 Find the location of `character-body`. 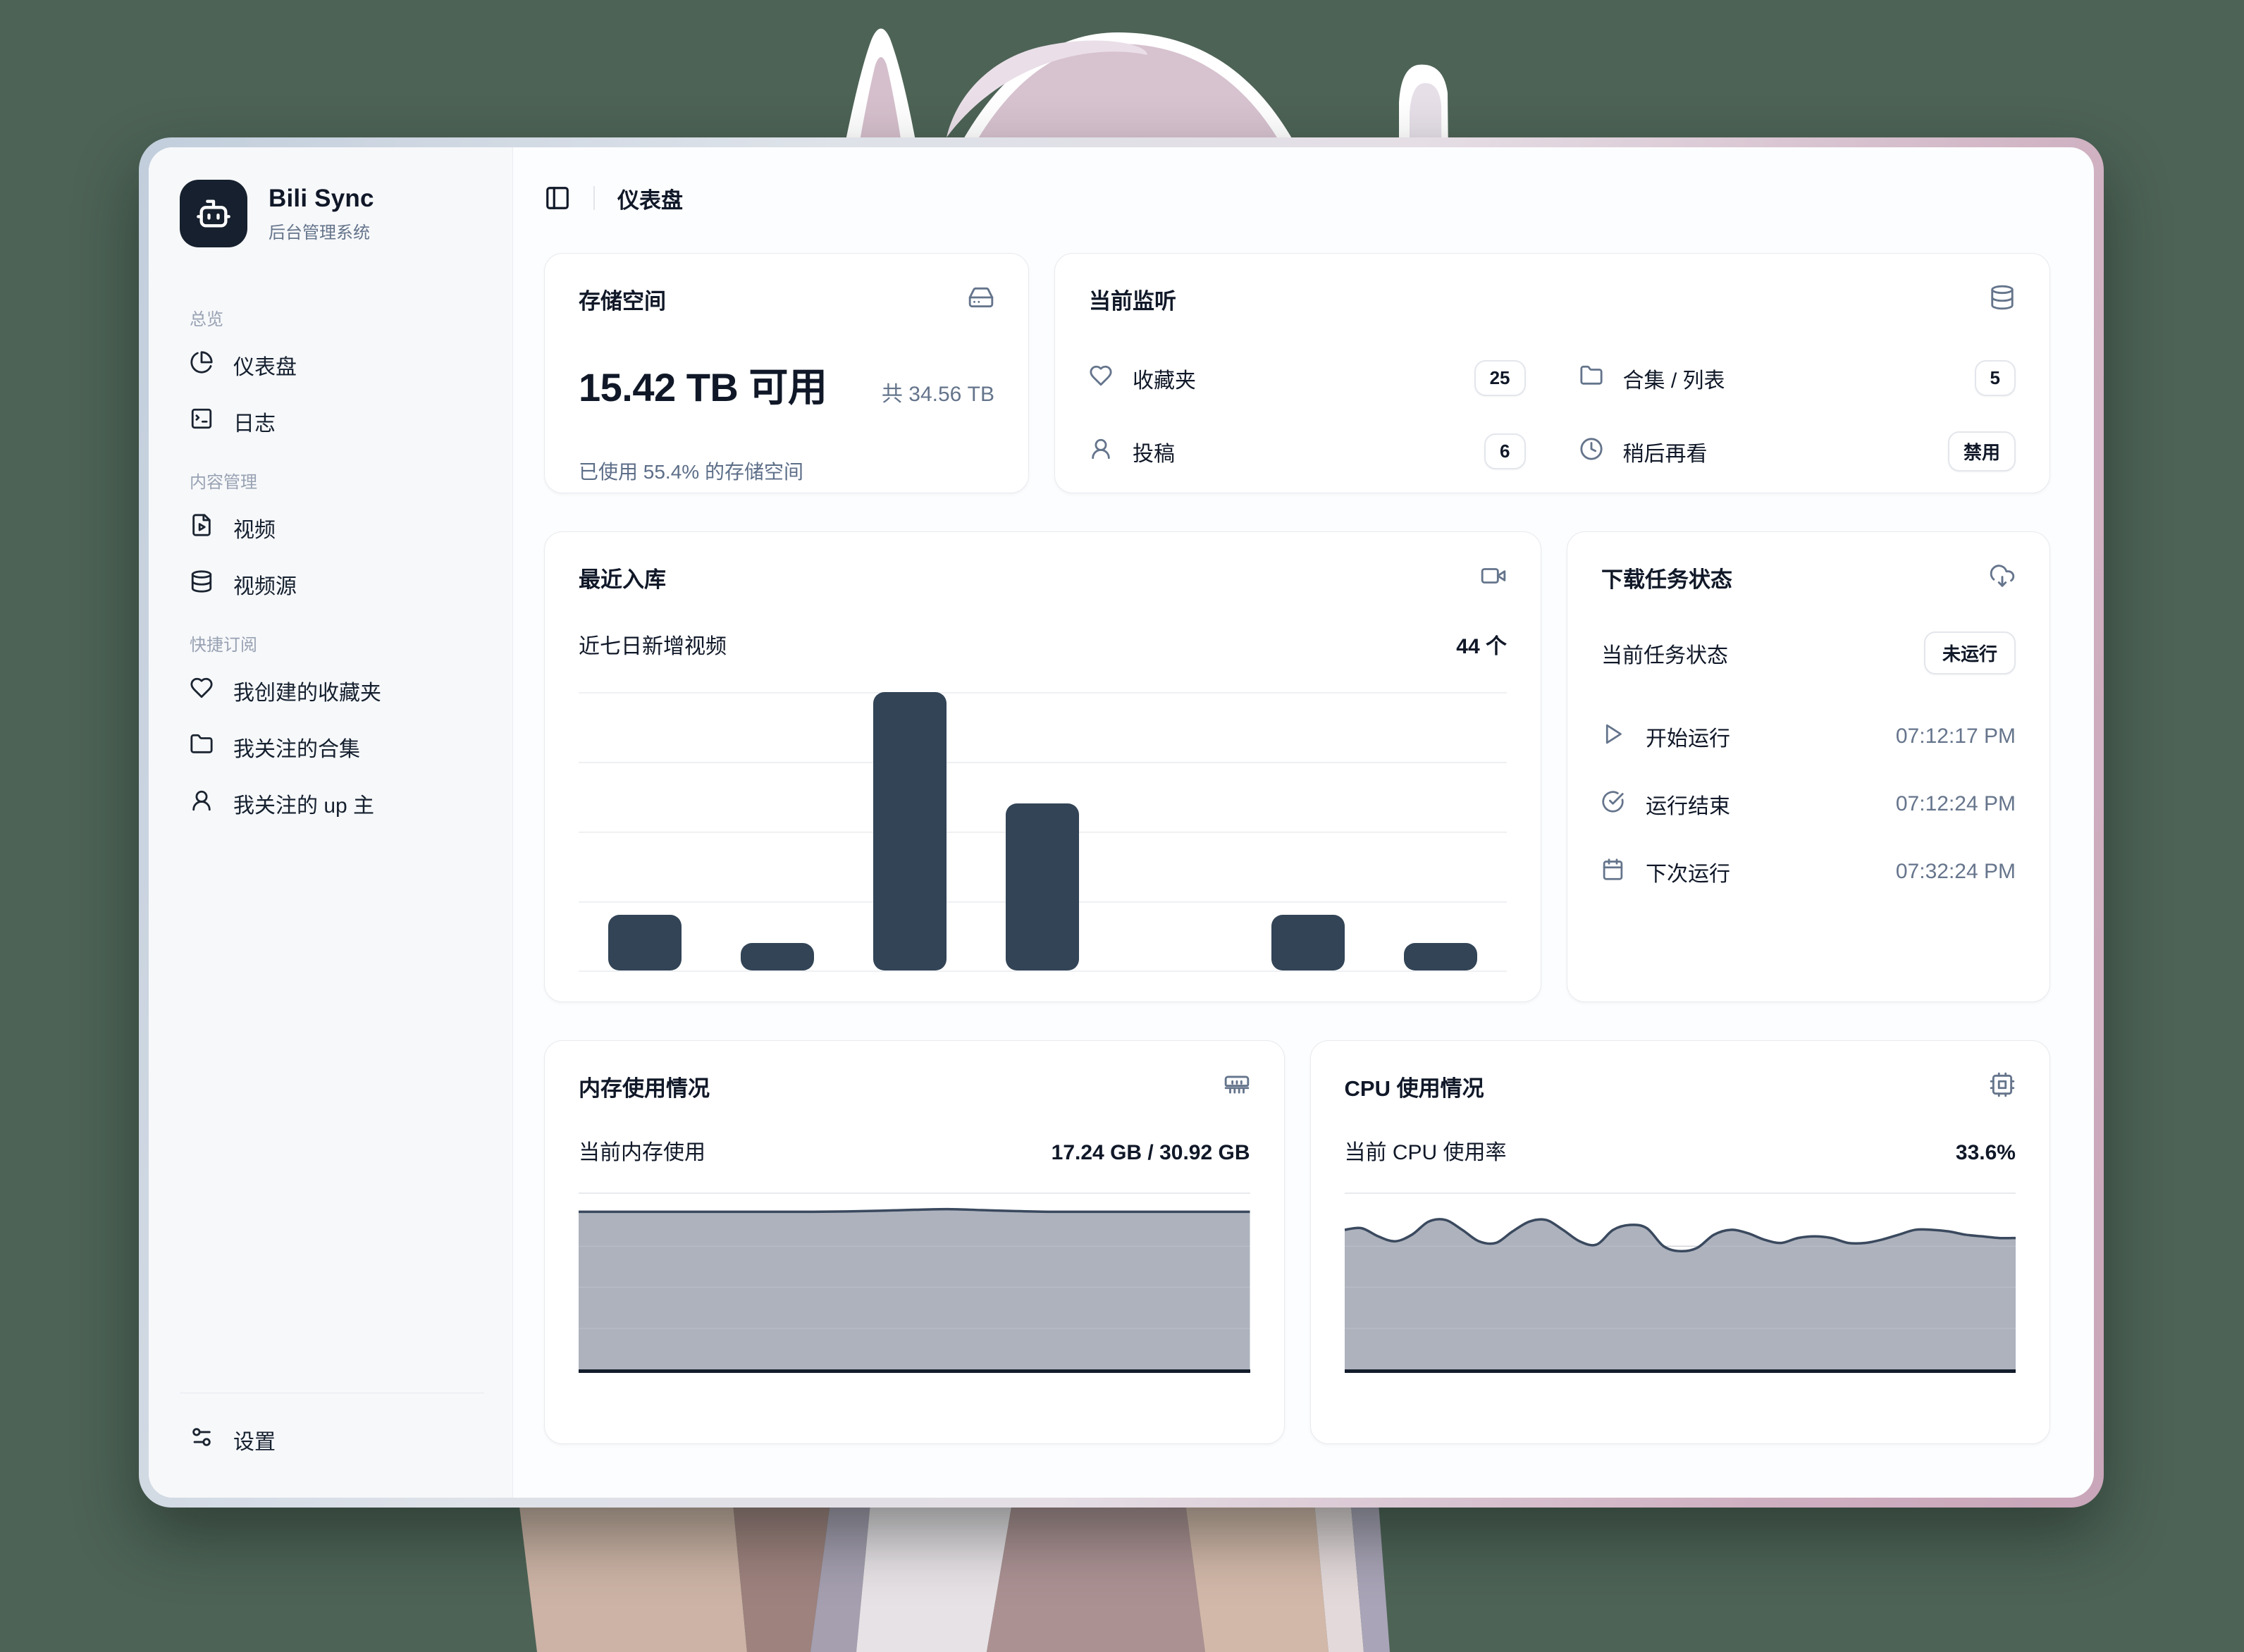

character-body is located at coordinates (952, 1559).